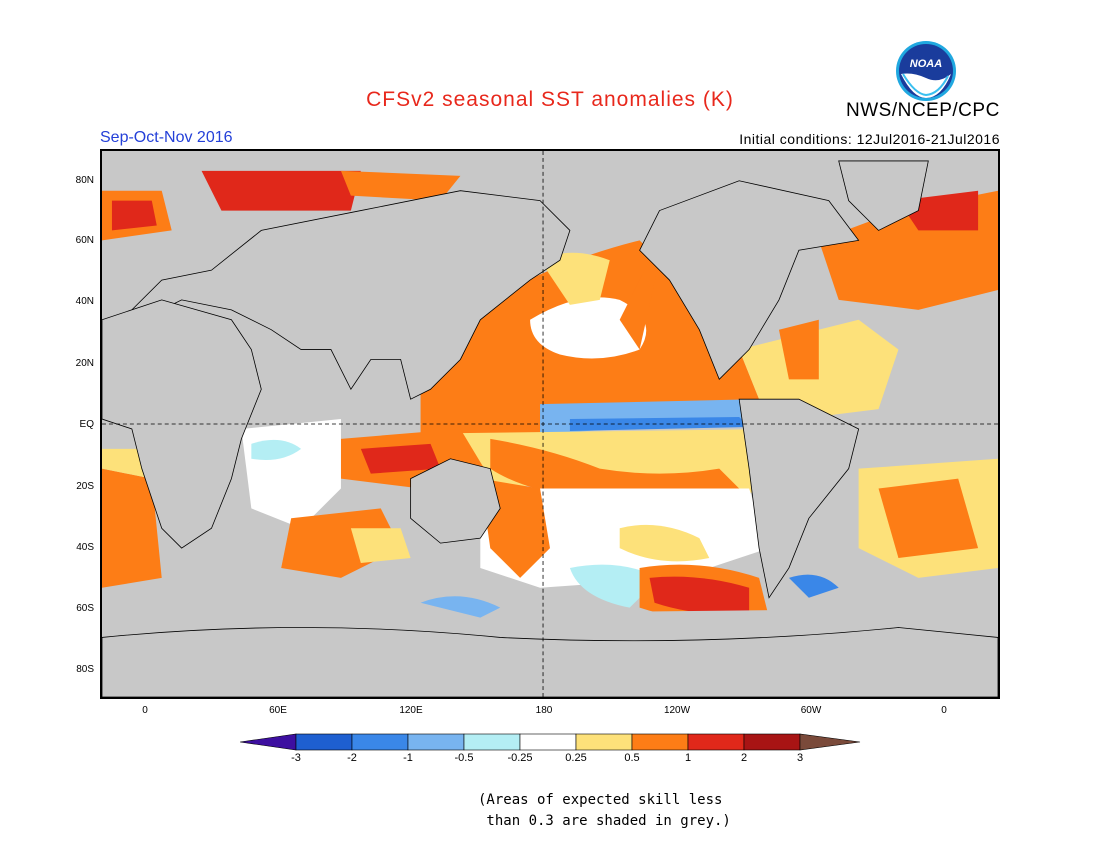 Image resolution: width=1100 pixels, height=850 pixels. What do you see at coordinates (830, 742) in the screenshot?
I see `colorbar-max-arrow` at bounding box center [830, 742].